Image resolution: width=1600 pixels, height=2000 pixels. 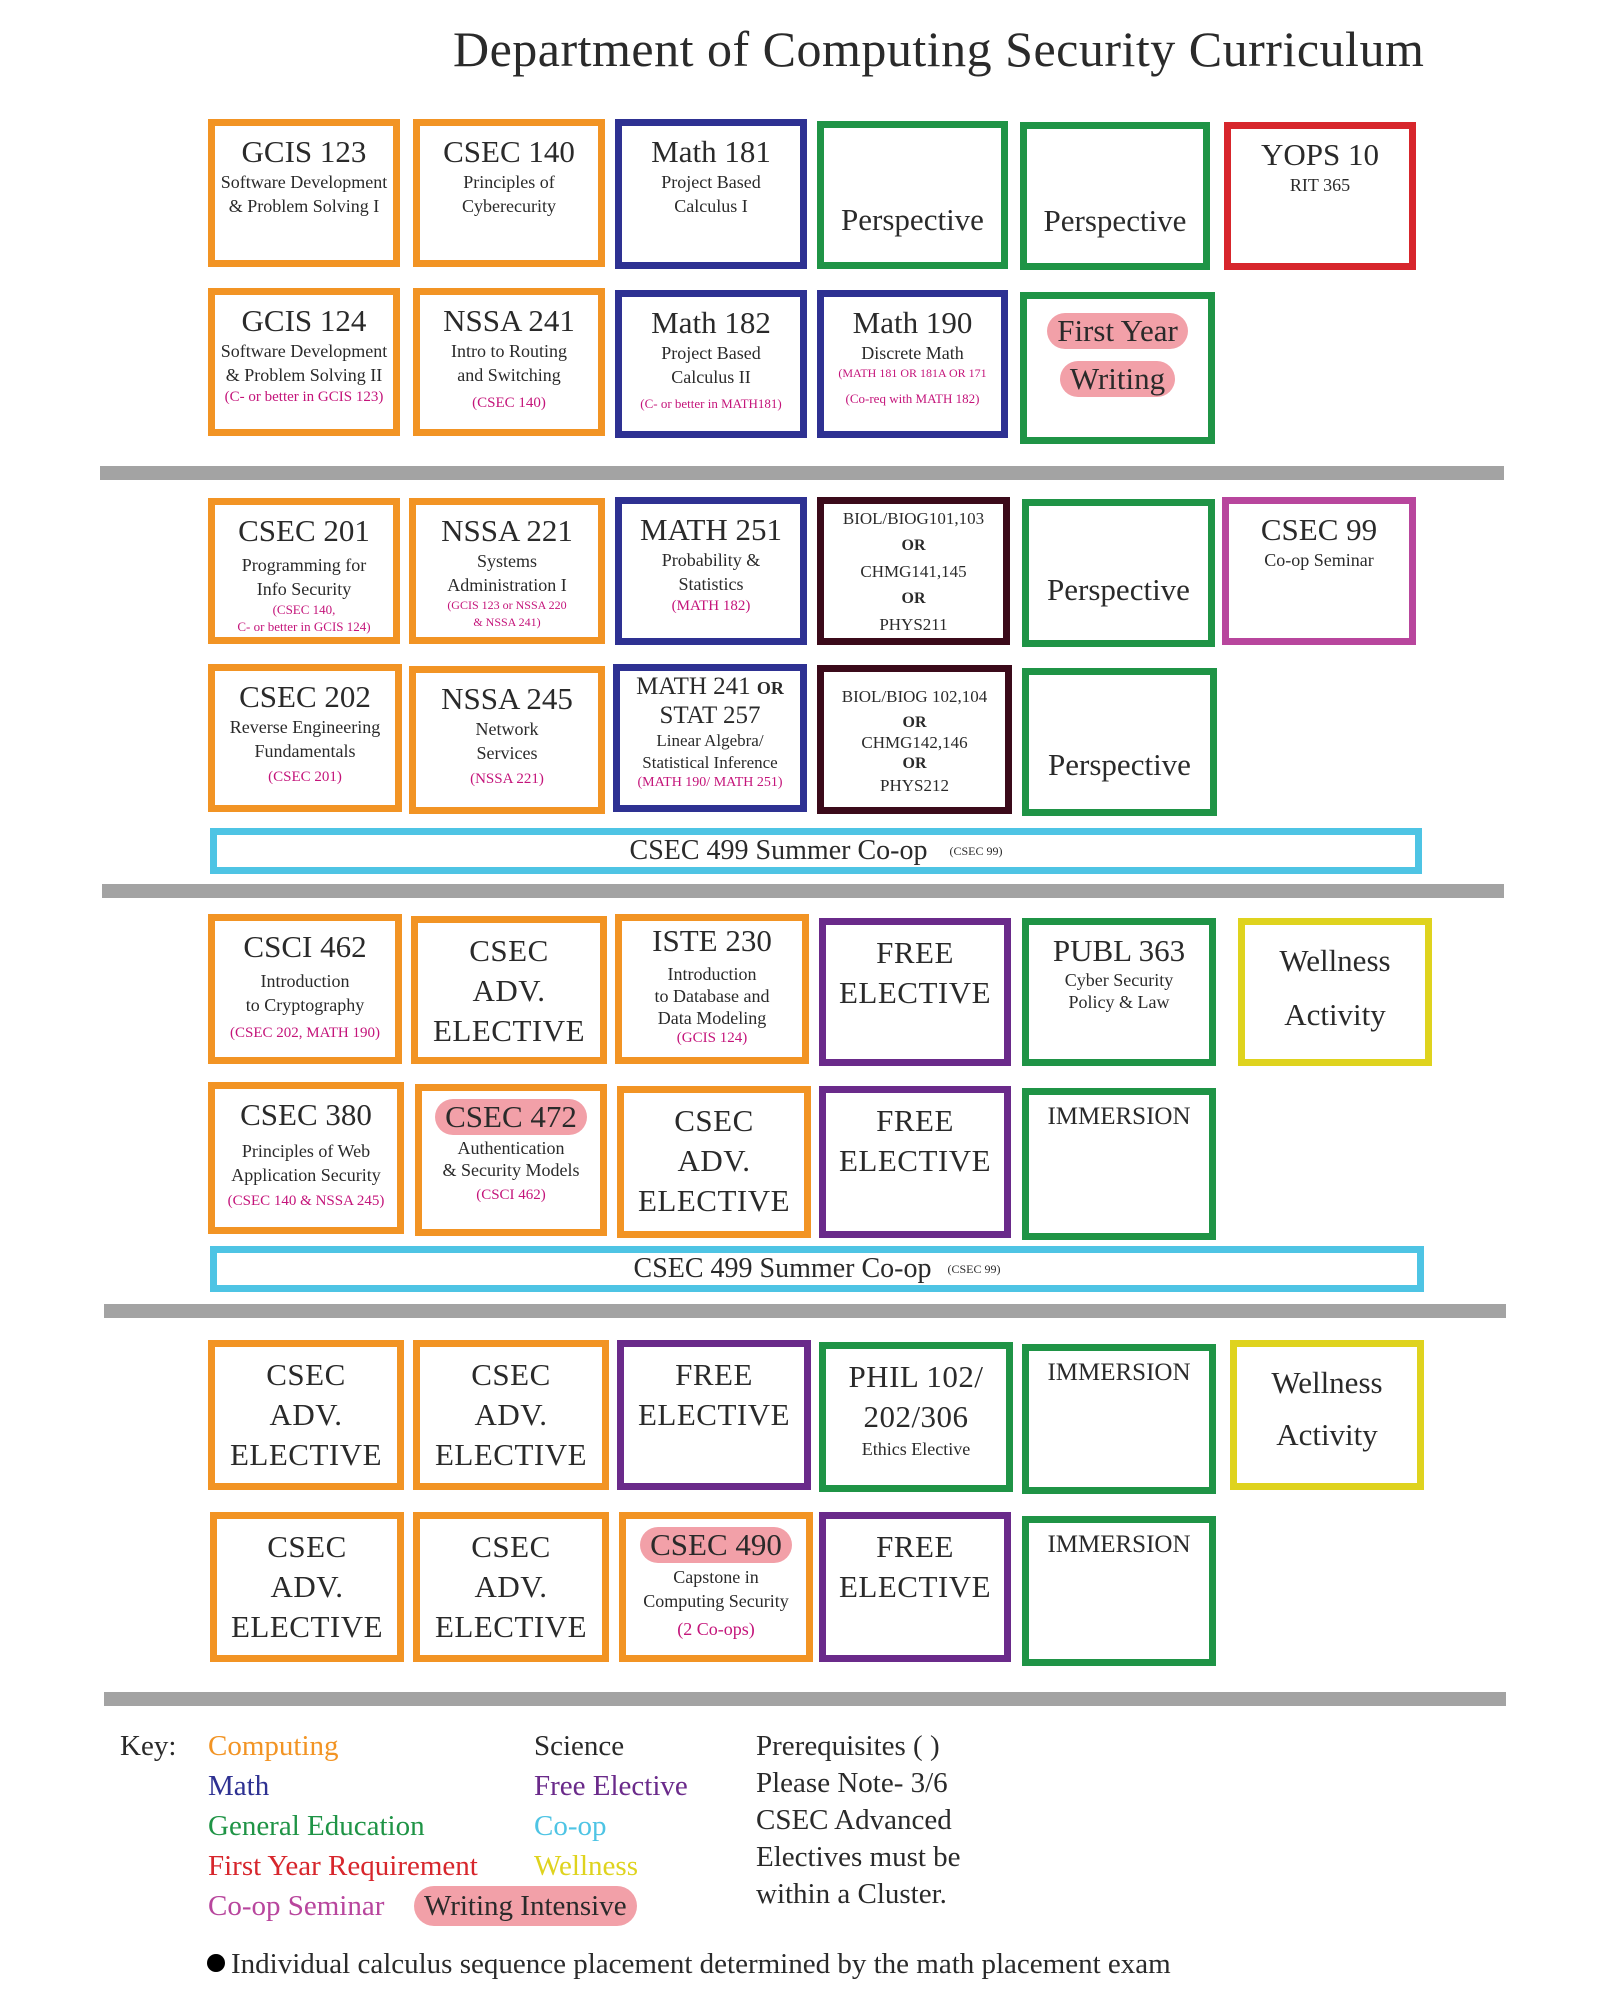 What do you see at coordinates (1335, 1014) in the screenshot?
I see `wellness-label: Activity` at bounding box center [1335, 1014].